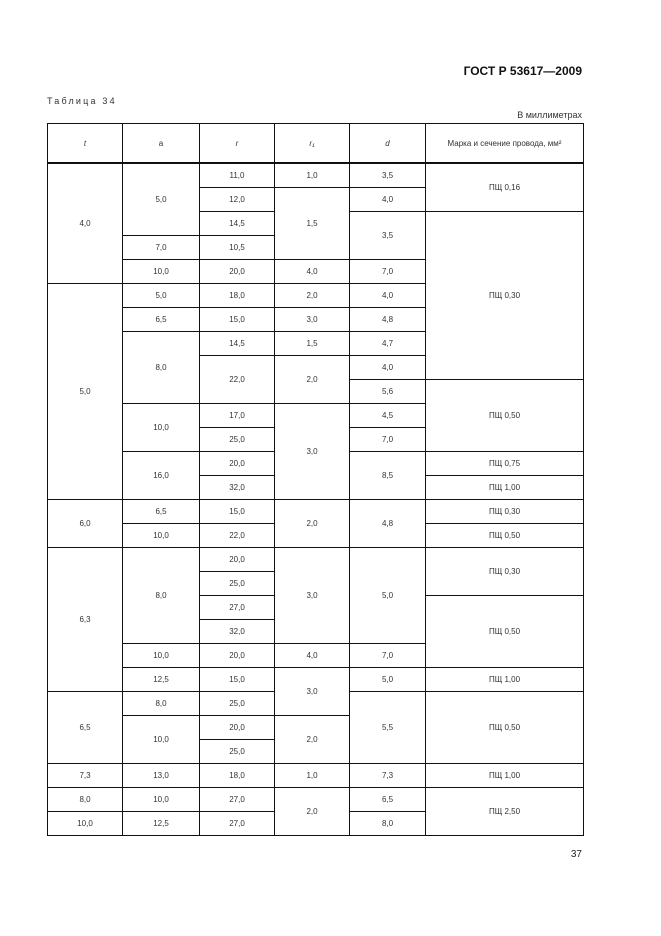 The height and width of the screenshot is (936, 661). I want to click on table-cell: 4,5, so click(387, 415).